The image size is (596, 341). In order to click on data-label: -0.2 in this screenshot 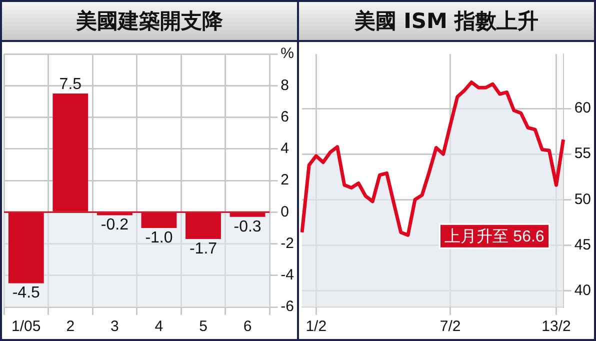, I will do `click(114, 225)`.